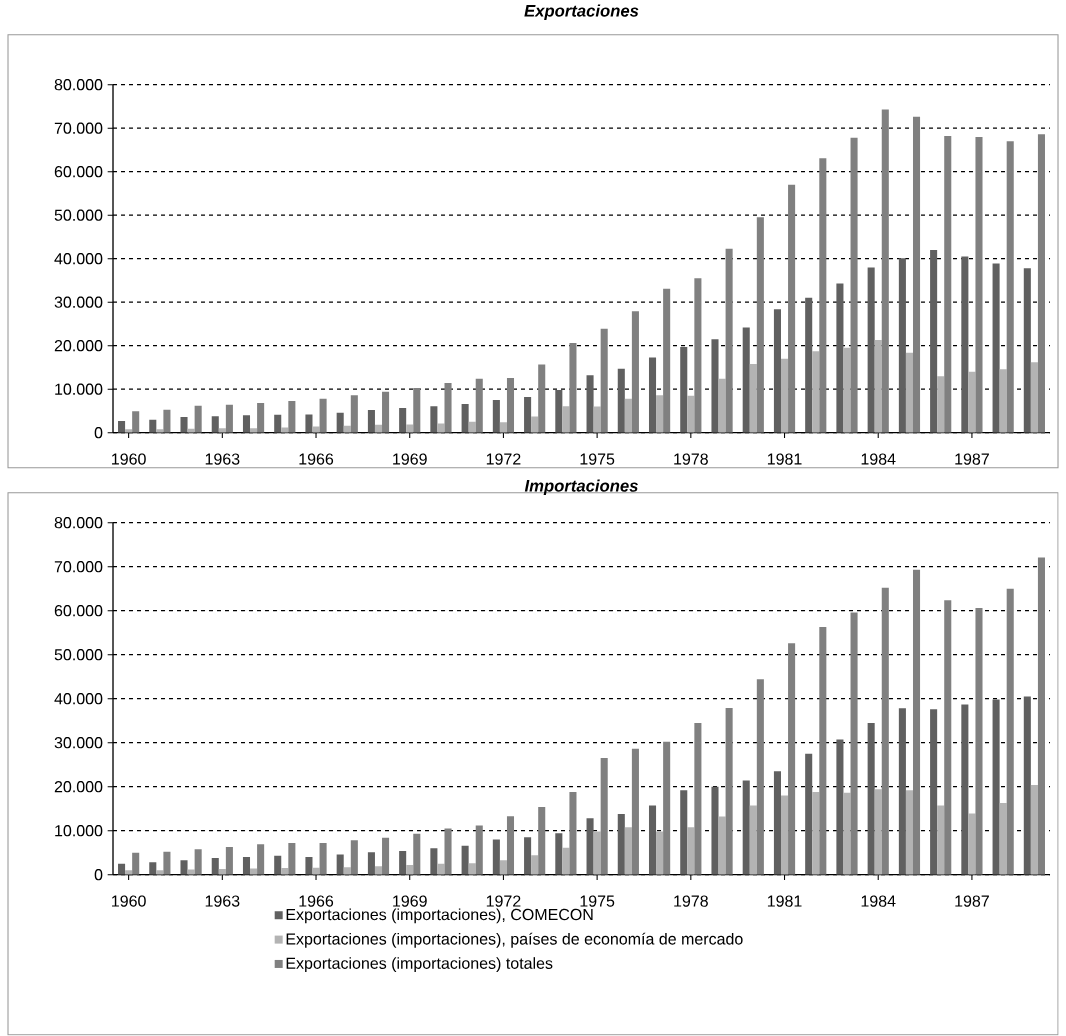 This screenshot has width=1066, height=1036. What do you see at coordinates (222, 901) in the screenshot?
I see `x-tick-label: 1963` at bounding box center [222, 901].